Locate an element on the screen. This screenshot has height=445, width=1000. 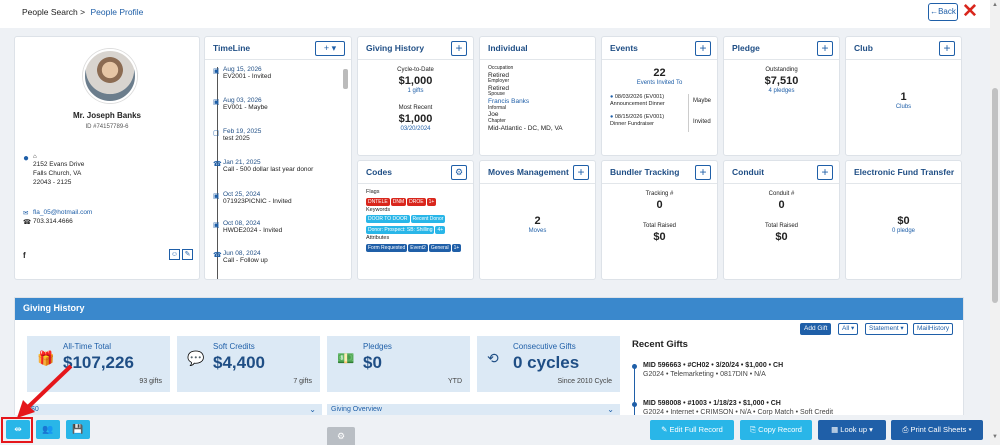
pledge-outstanding-value: $7,510 is located at coordinates (781, 81).